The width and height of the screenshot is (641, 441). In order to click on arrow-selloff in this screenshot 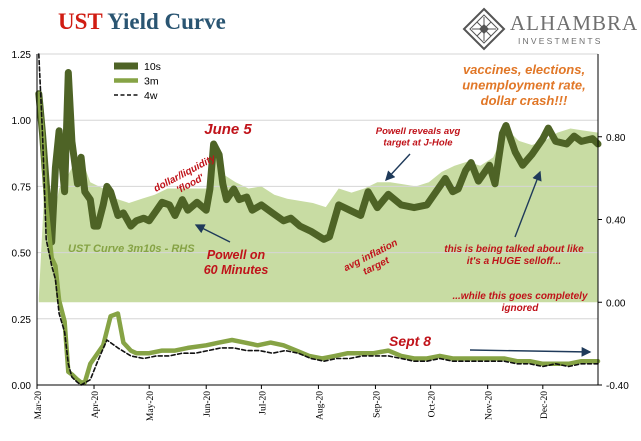, I will do `click(528, 204)`.